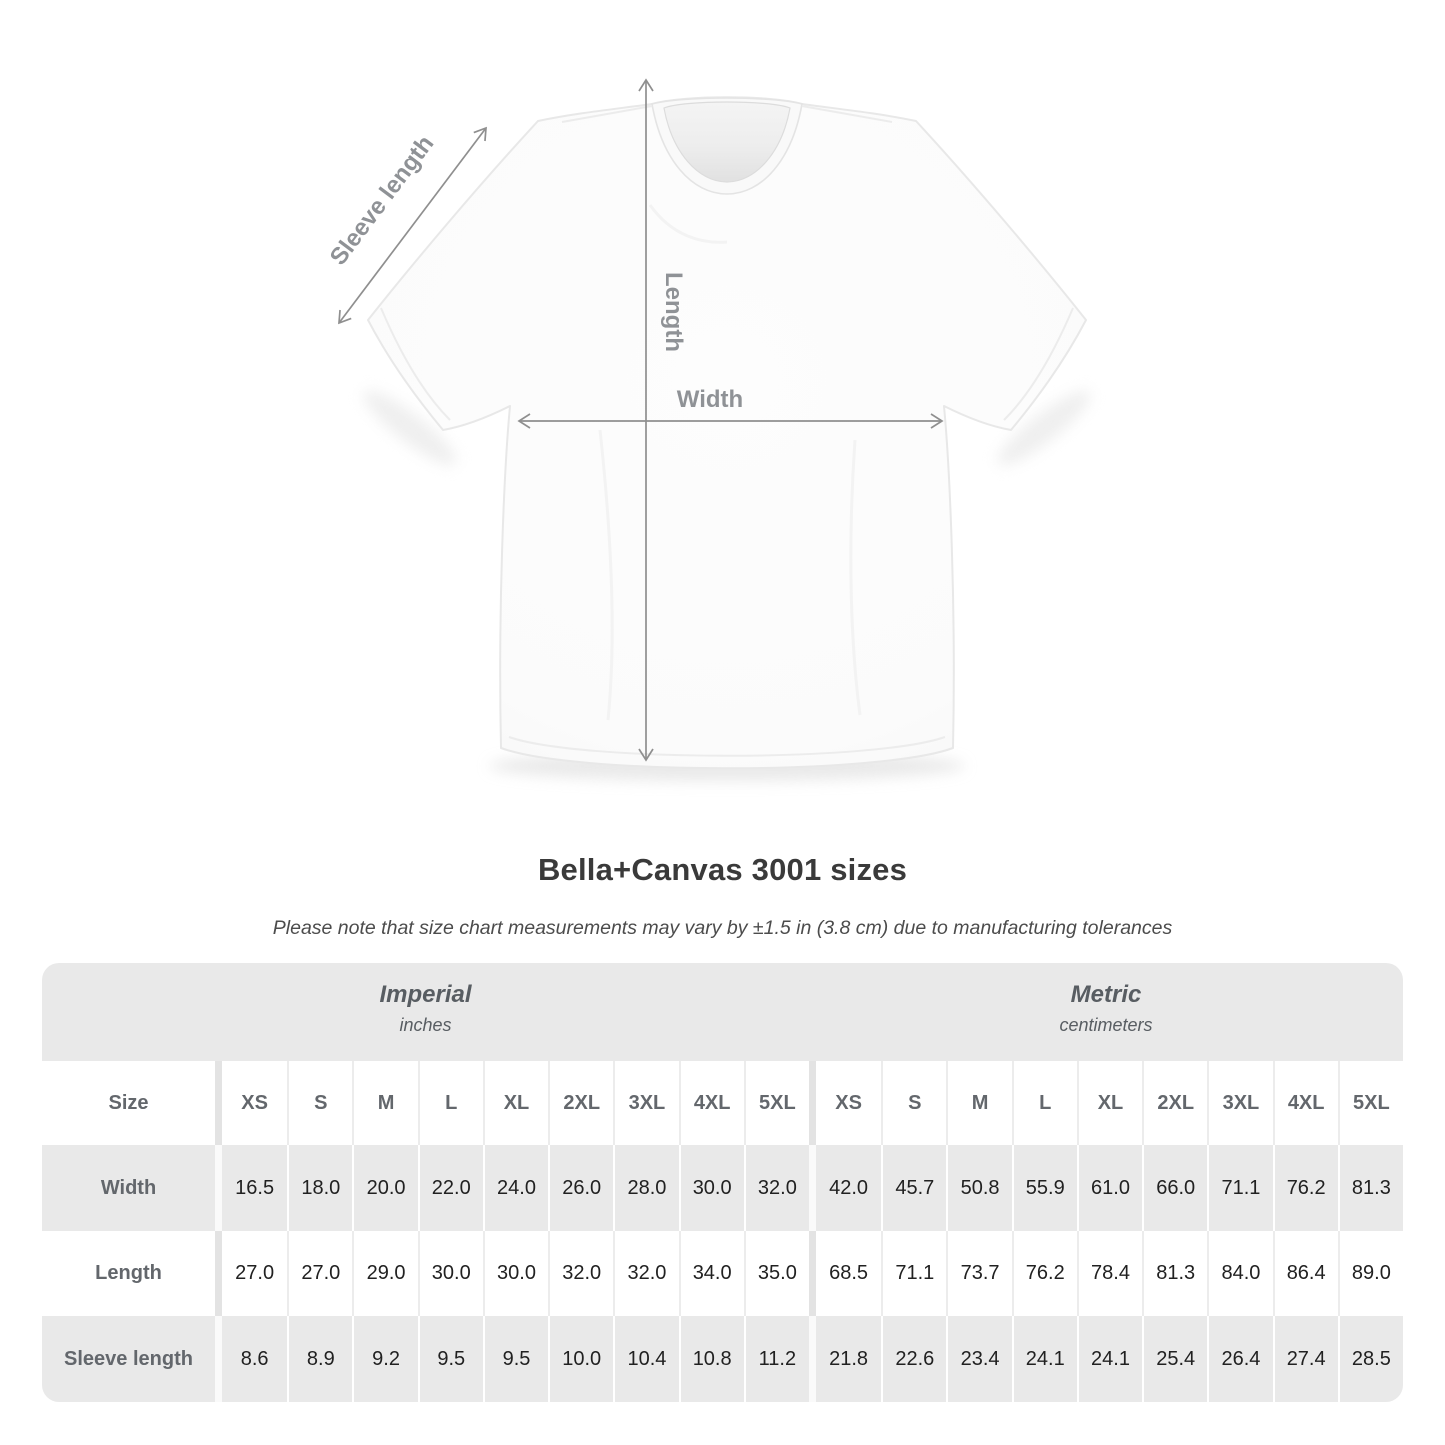  Describe the element at coordinates (673, 312) in the screenshot. I see `length-label: Length` at that location.